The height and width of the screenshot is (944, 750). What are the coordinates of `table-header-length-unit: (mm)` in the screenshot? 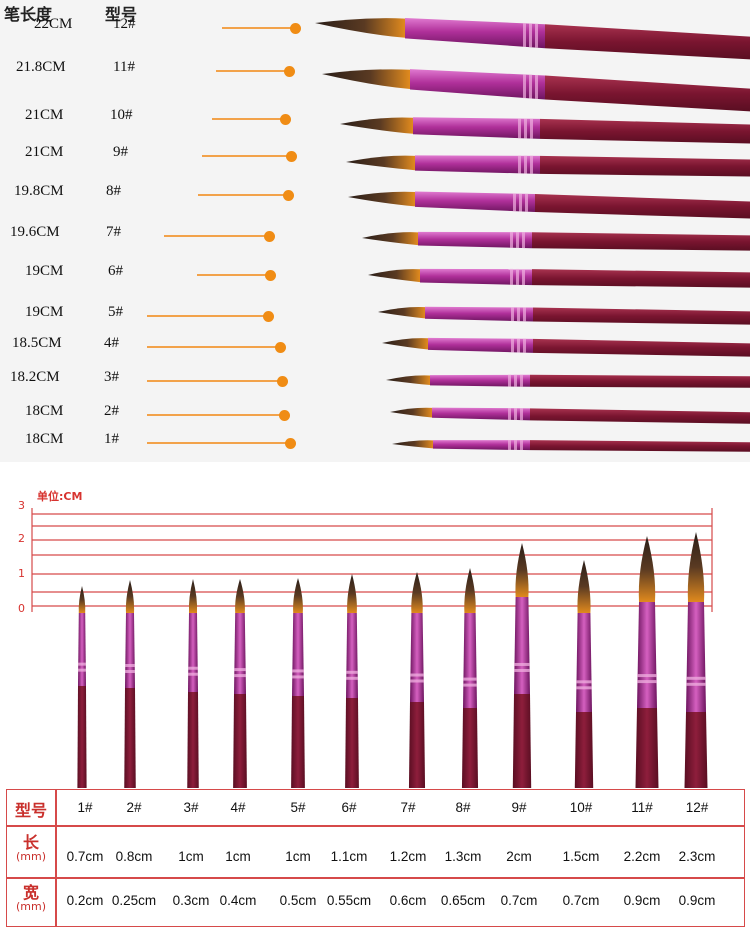 It's located at (30, 856).